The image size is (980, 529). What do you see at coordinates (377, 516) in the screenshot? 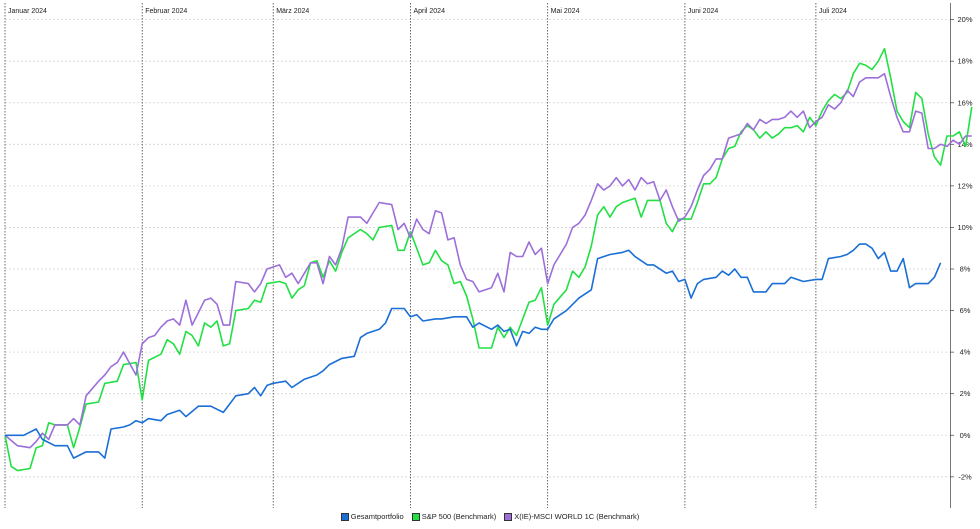
I see `legend-label: Gesamtportfolio` at bounding box center [377, 516].